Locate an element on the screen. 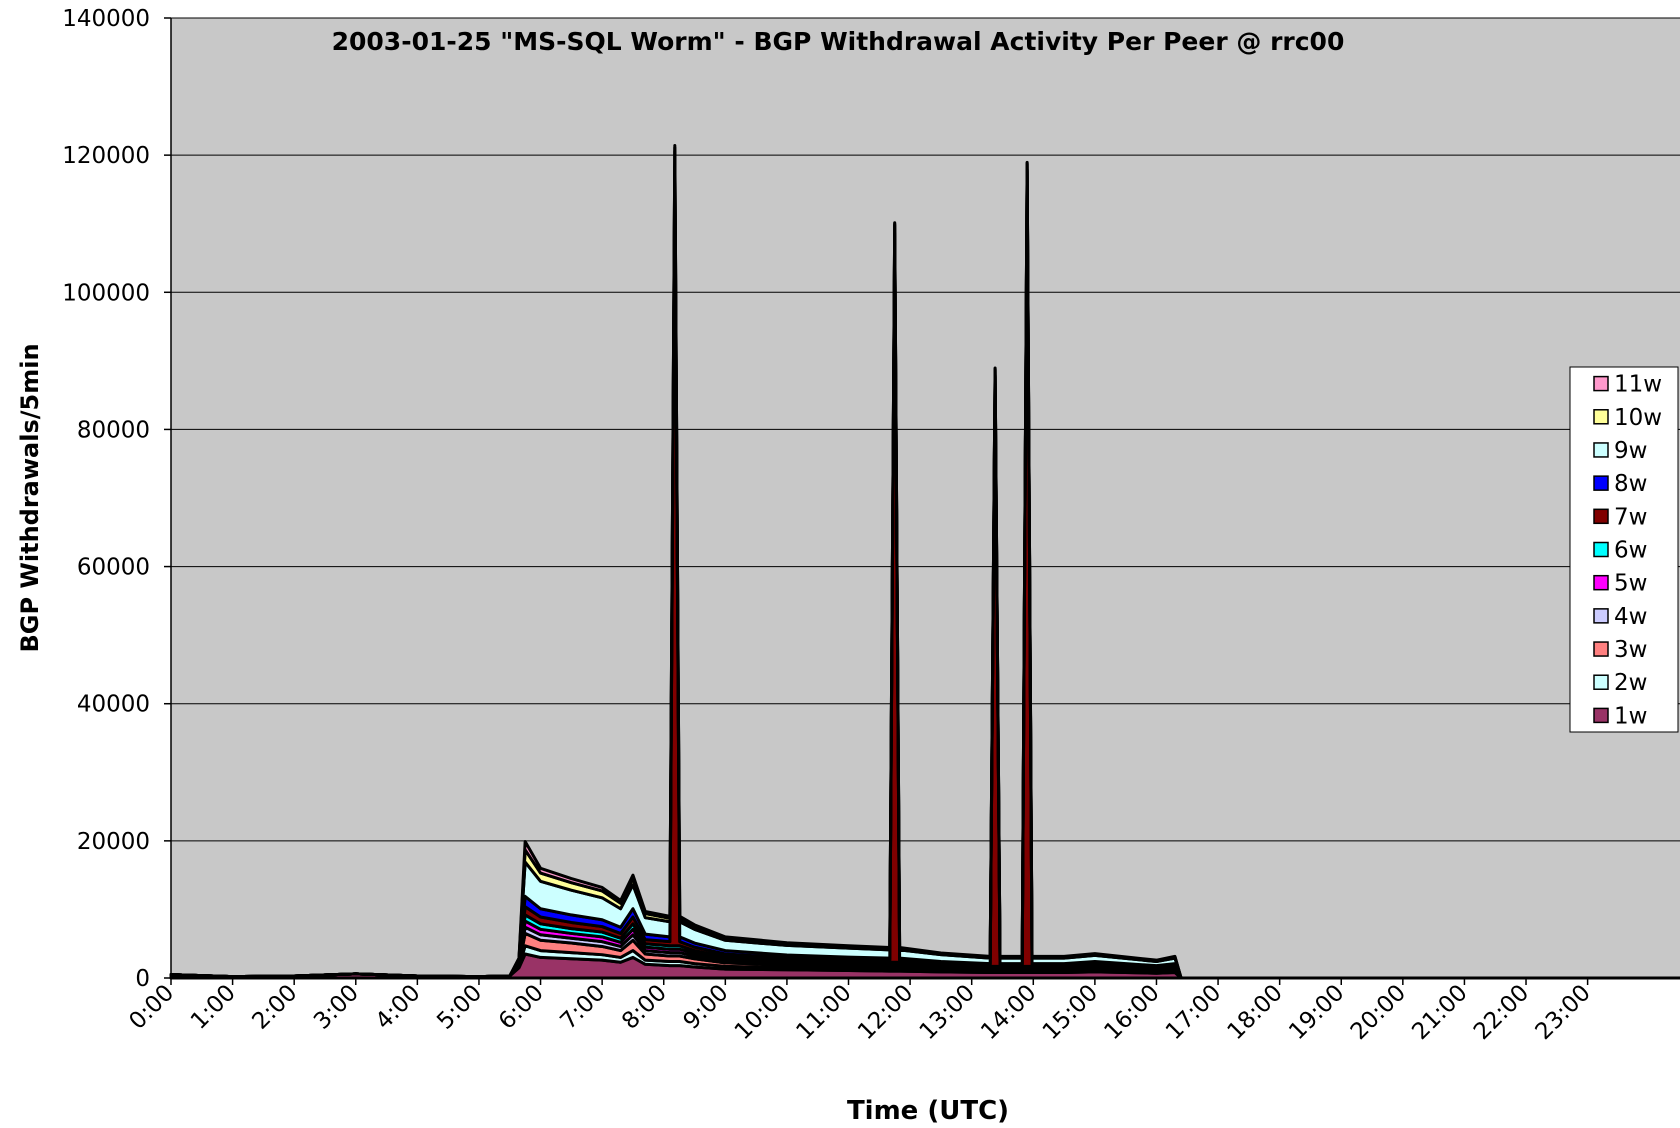 The height and width of the screenshot is (1128, 1680). y-tick-label: 0 is located at coordinates (142, 979).